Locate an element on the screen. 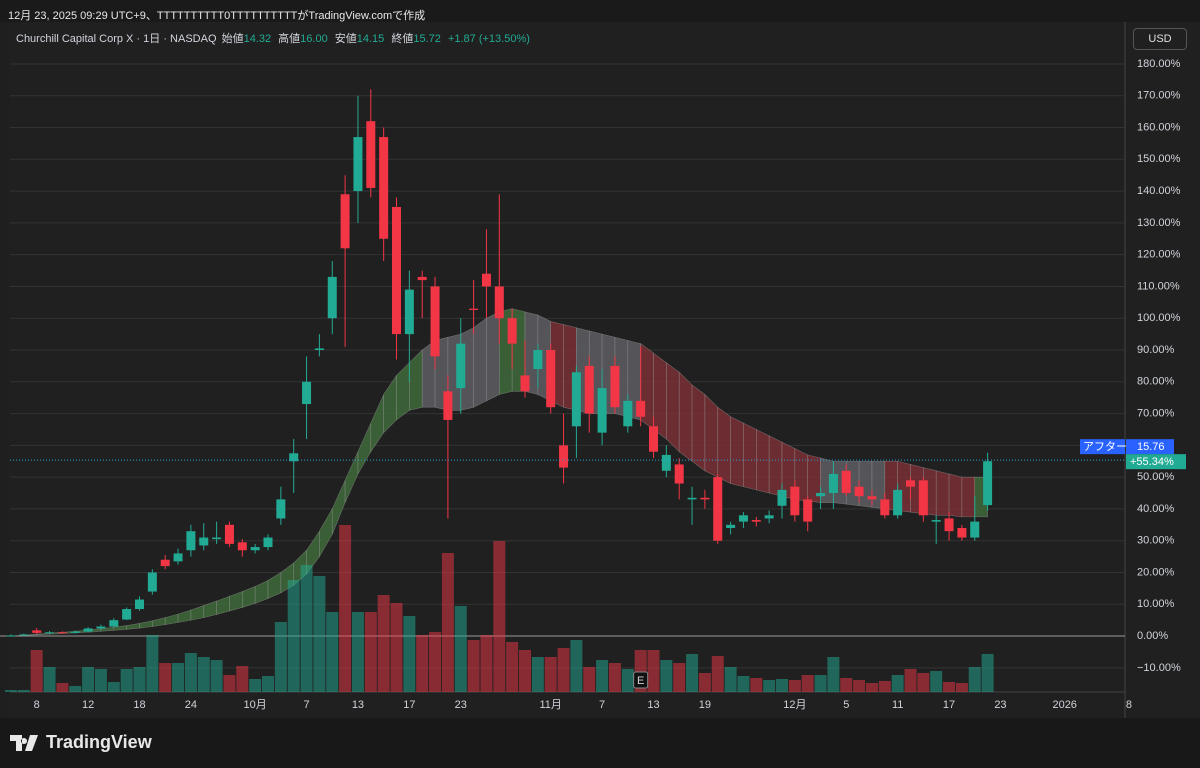 Image resolution: width=1200 pixels, height=768 pixels. y-tick-label: 120.00% is located at coordinates (1159, 255).